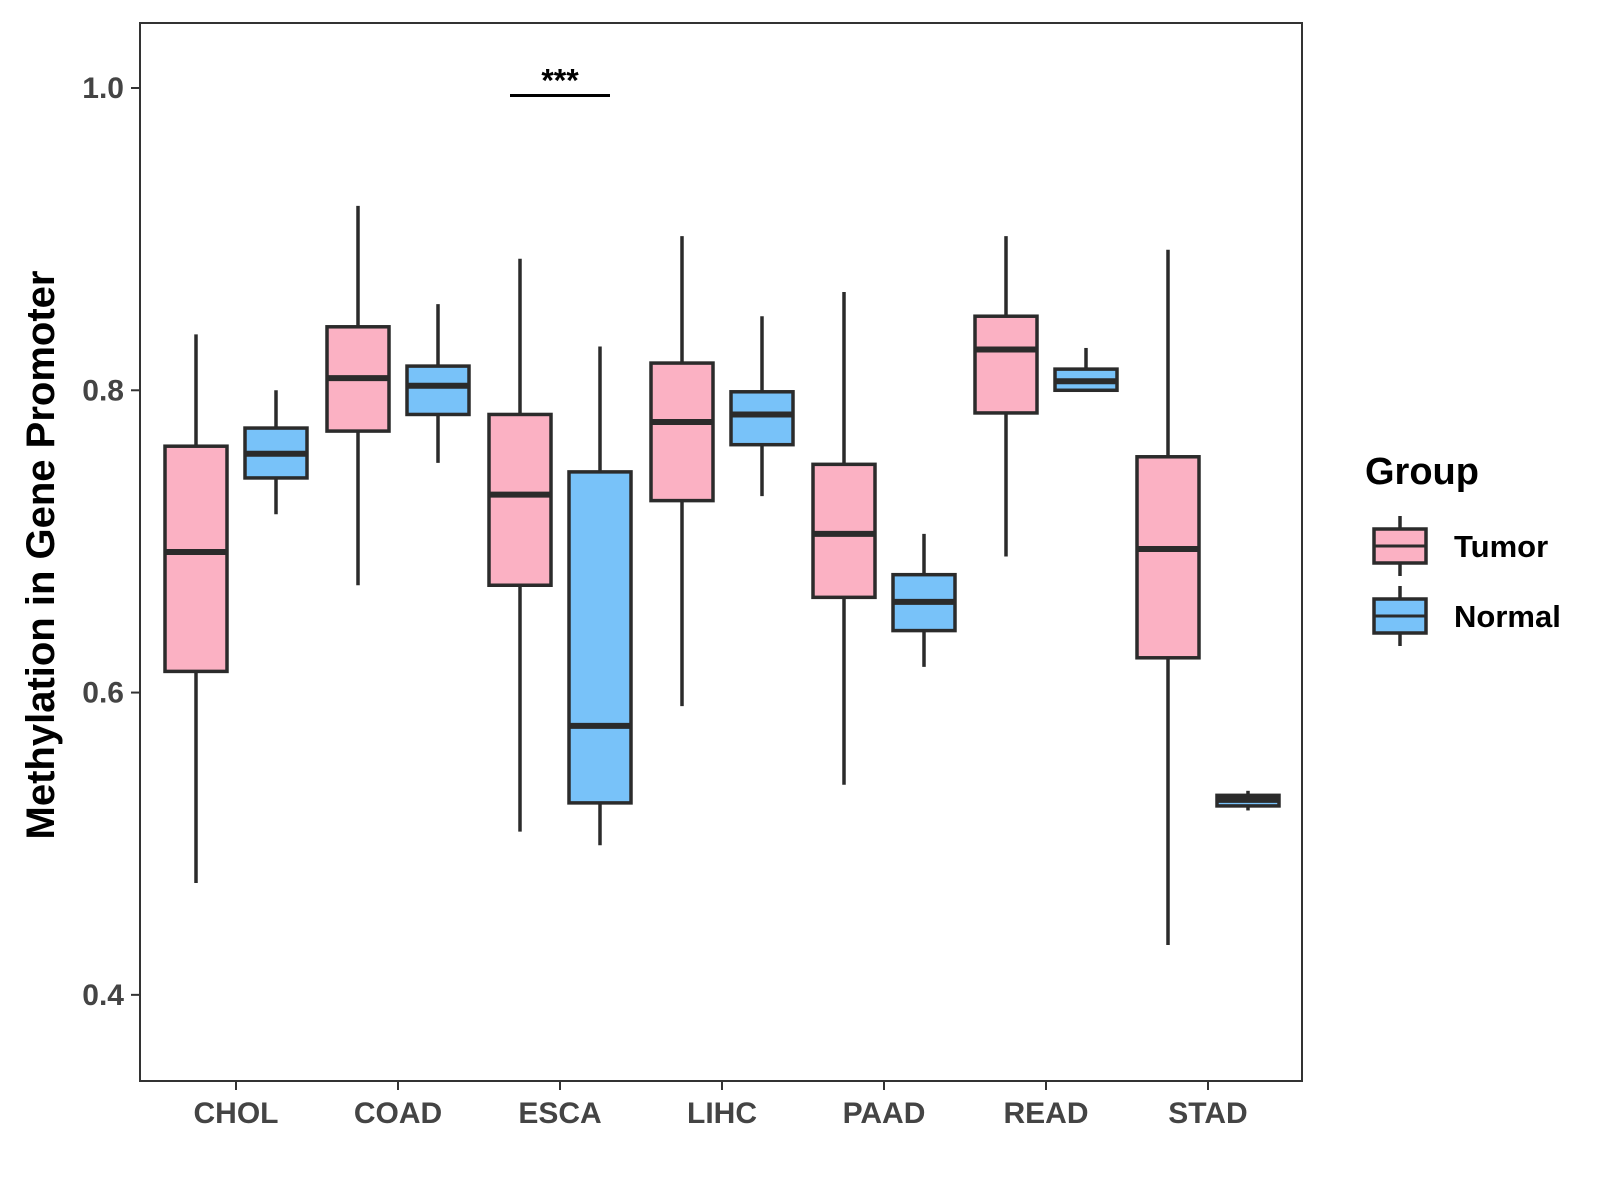  What do you see at coordinates (1086, 370) in the screenshot?
I see `box-normal-read` at bounding box center [1086, 370].